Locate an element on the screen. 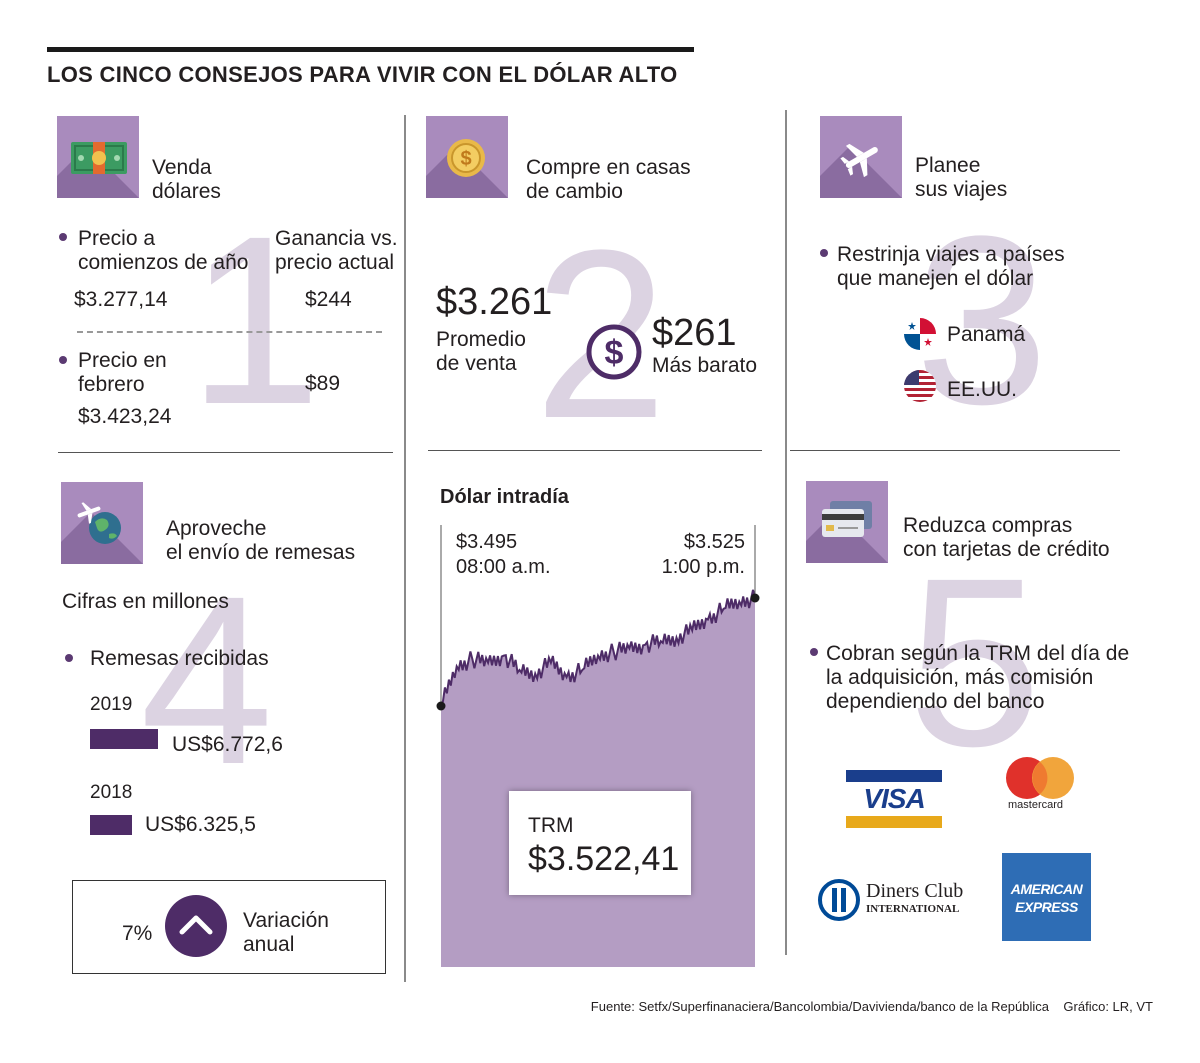 The width and height of the screenshot is (1200, 1063). column-divider-right is located at coordinates (786, 532).